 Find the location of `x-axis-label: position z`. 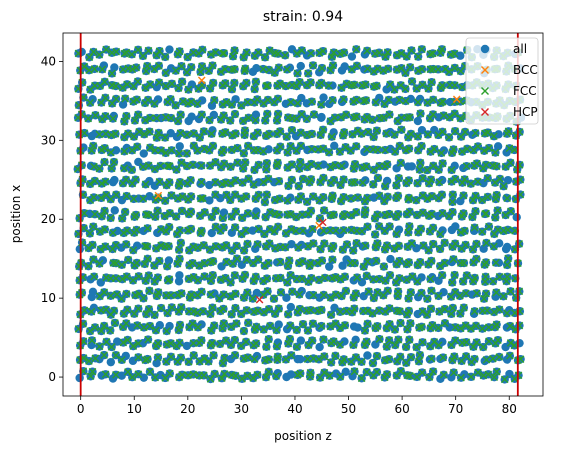

x-axis-label: position z is located at coordinates (303, 436).